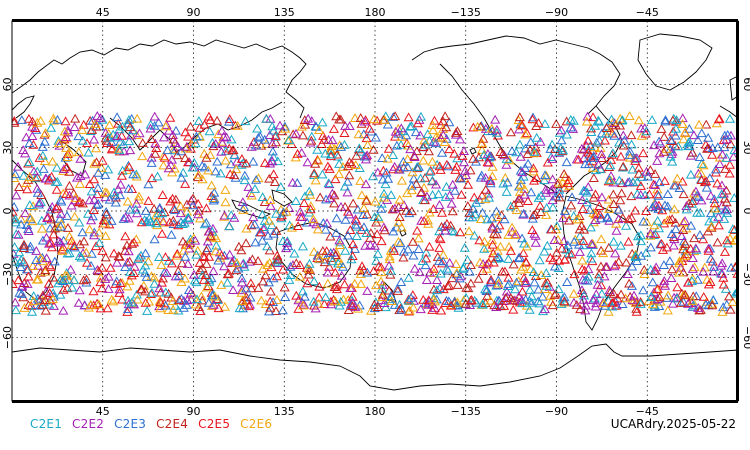  I want to click on lat-tick-right: 30, so click(745, 148).